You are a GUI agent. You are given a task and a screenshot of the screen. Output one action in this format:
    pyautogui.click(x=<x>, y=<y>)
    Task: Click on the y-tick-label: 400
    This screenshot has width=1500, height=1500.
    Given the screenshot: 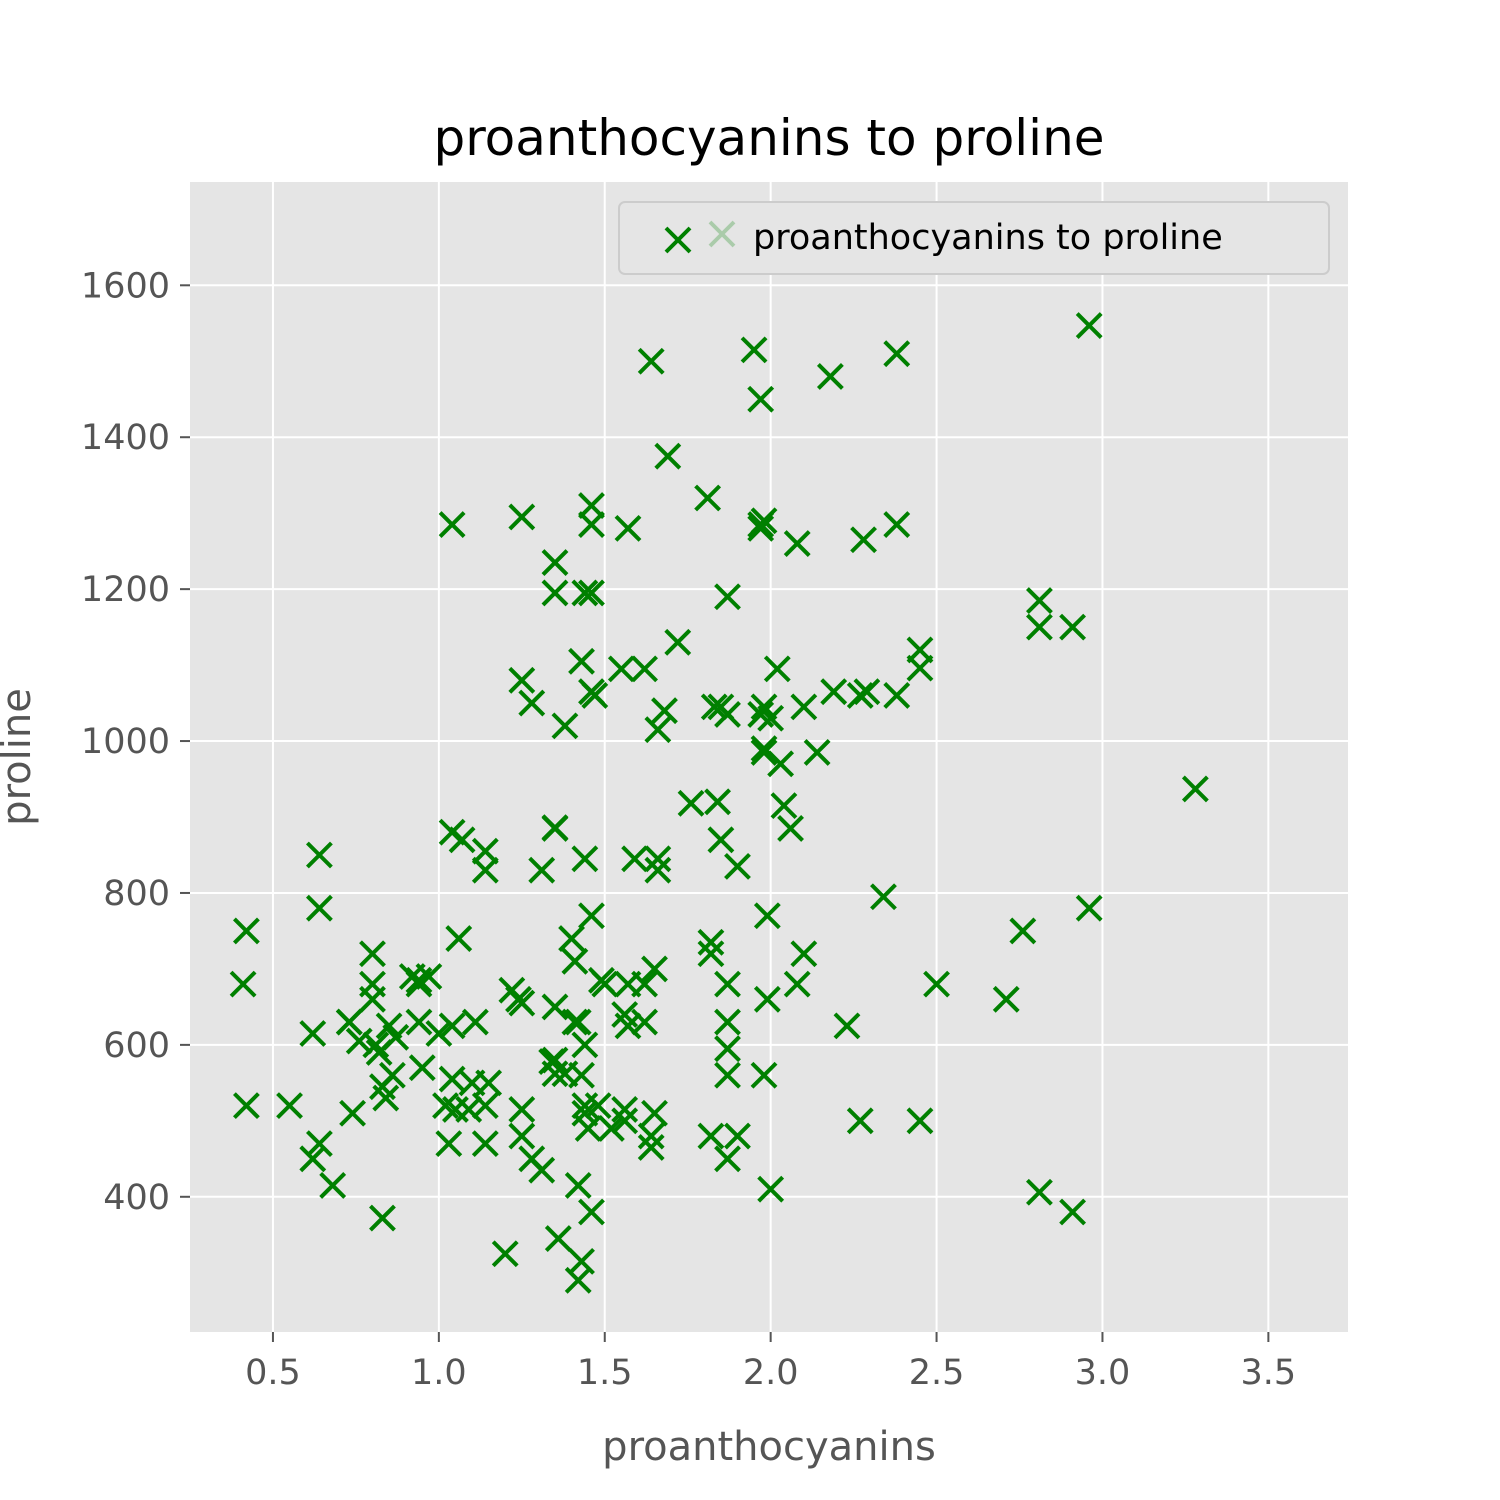 What is the action you would take?
    pyautogui.click(x=136, y=1198)
    